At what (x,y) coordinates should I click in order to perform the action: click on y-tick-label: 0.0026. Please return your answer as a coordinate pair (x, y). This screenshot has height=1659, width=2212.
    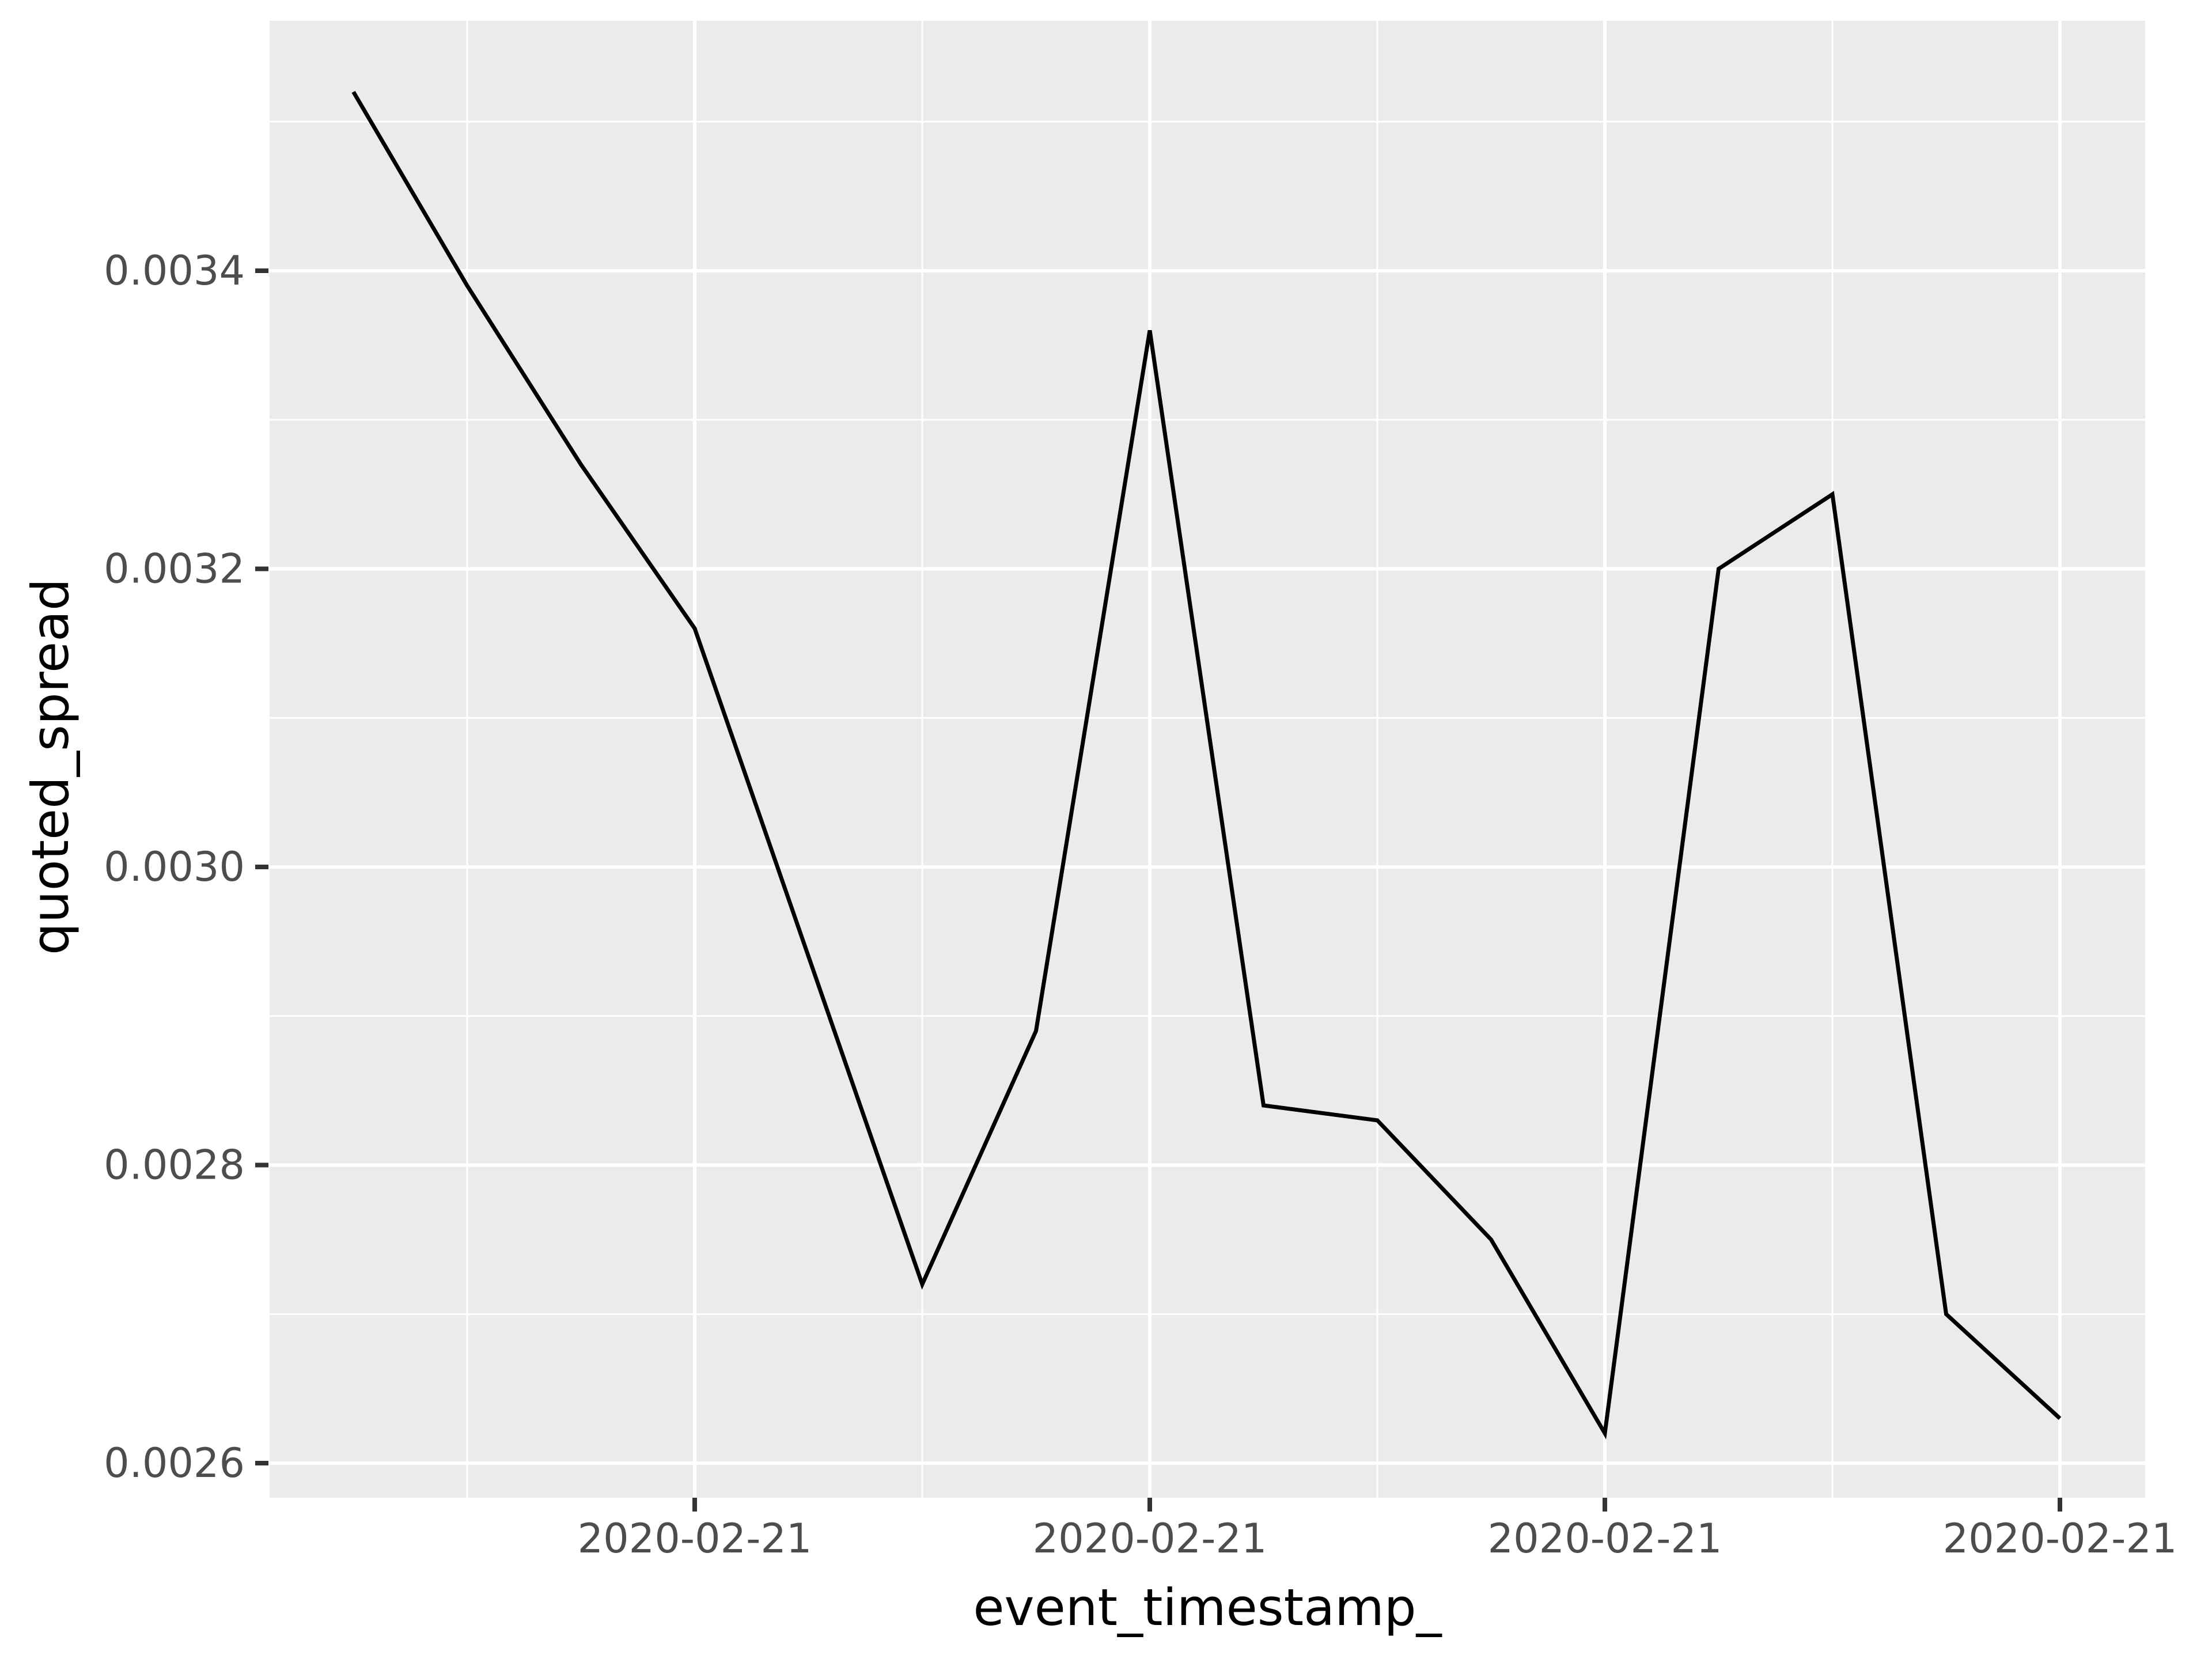
    Looking at the image, I should click on (174, 1463).